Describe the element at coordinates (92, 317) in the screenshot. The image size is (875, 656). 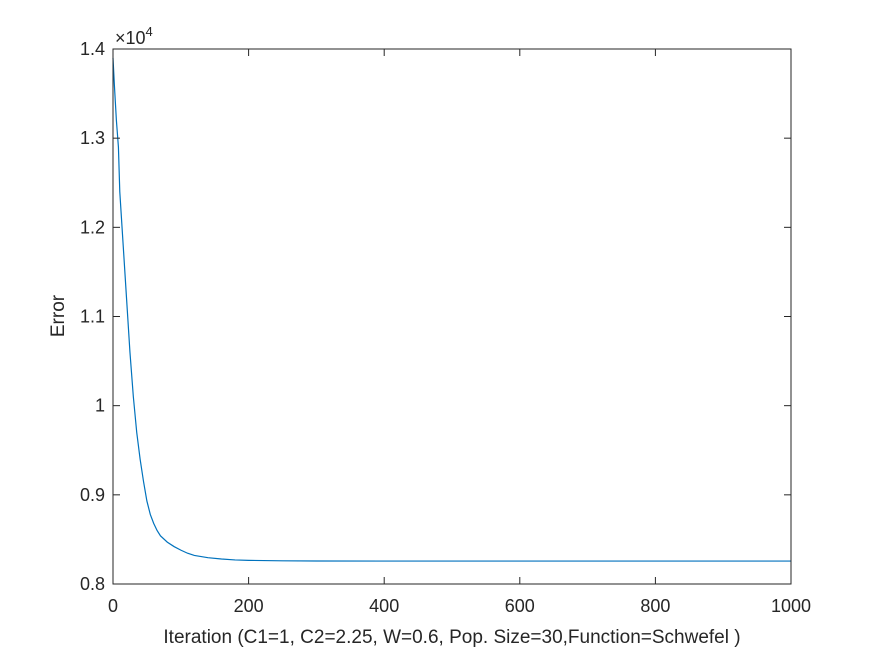
I see `y-tick-label: 1.1` at that location.